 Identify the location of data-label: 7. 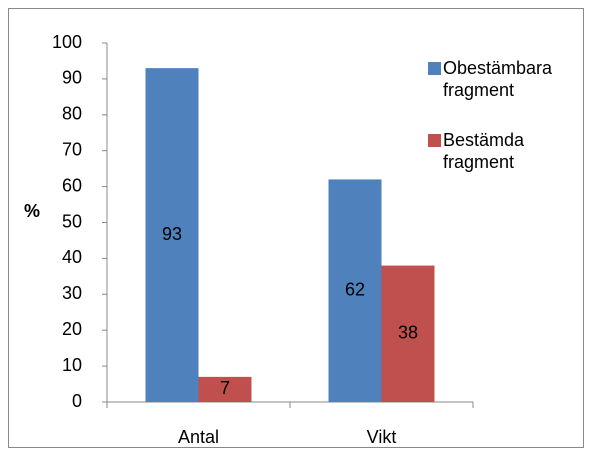
(225, 388).